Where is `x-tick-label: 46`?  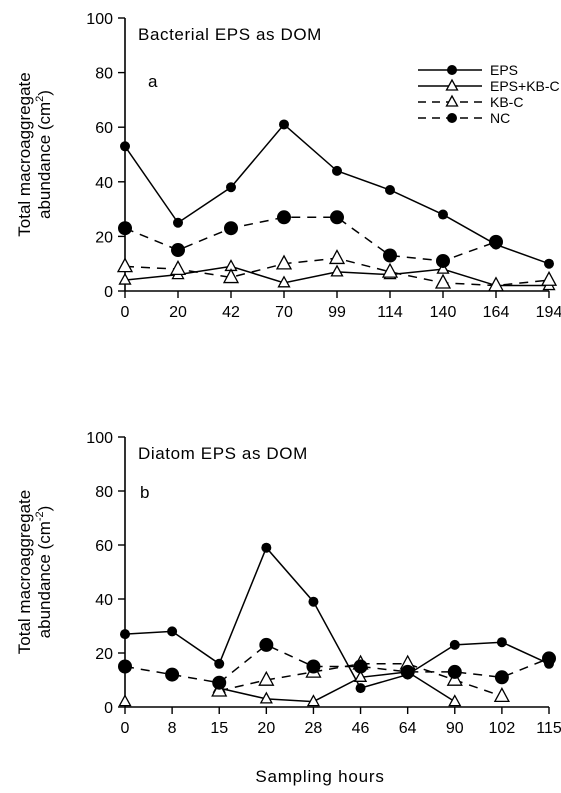 x-tick-label: 46 is located at coordinates (361, 728).